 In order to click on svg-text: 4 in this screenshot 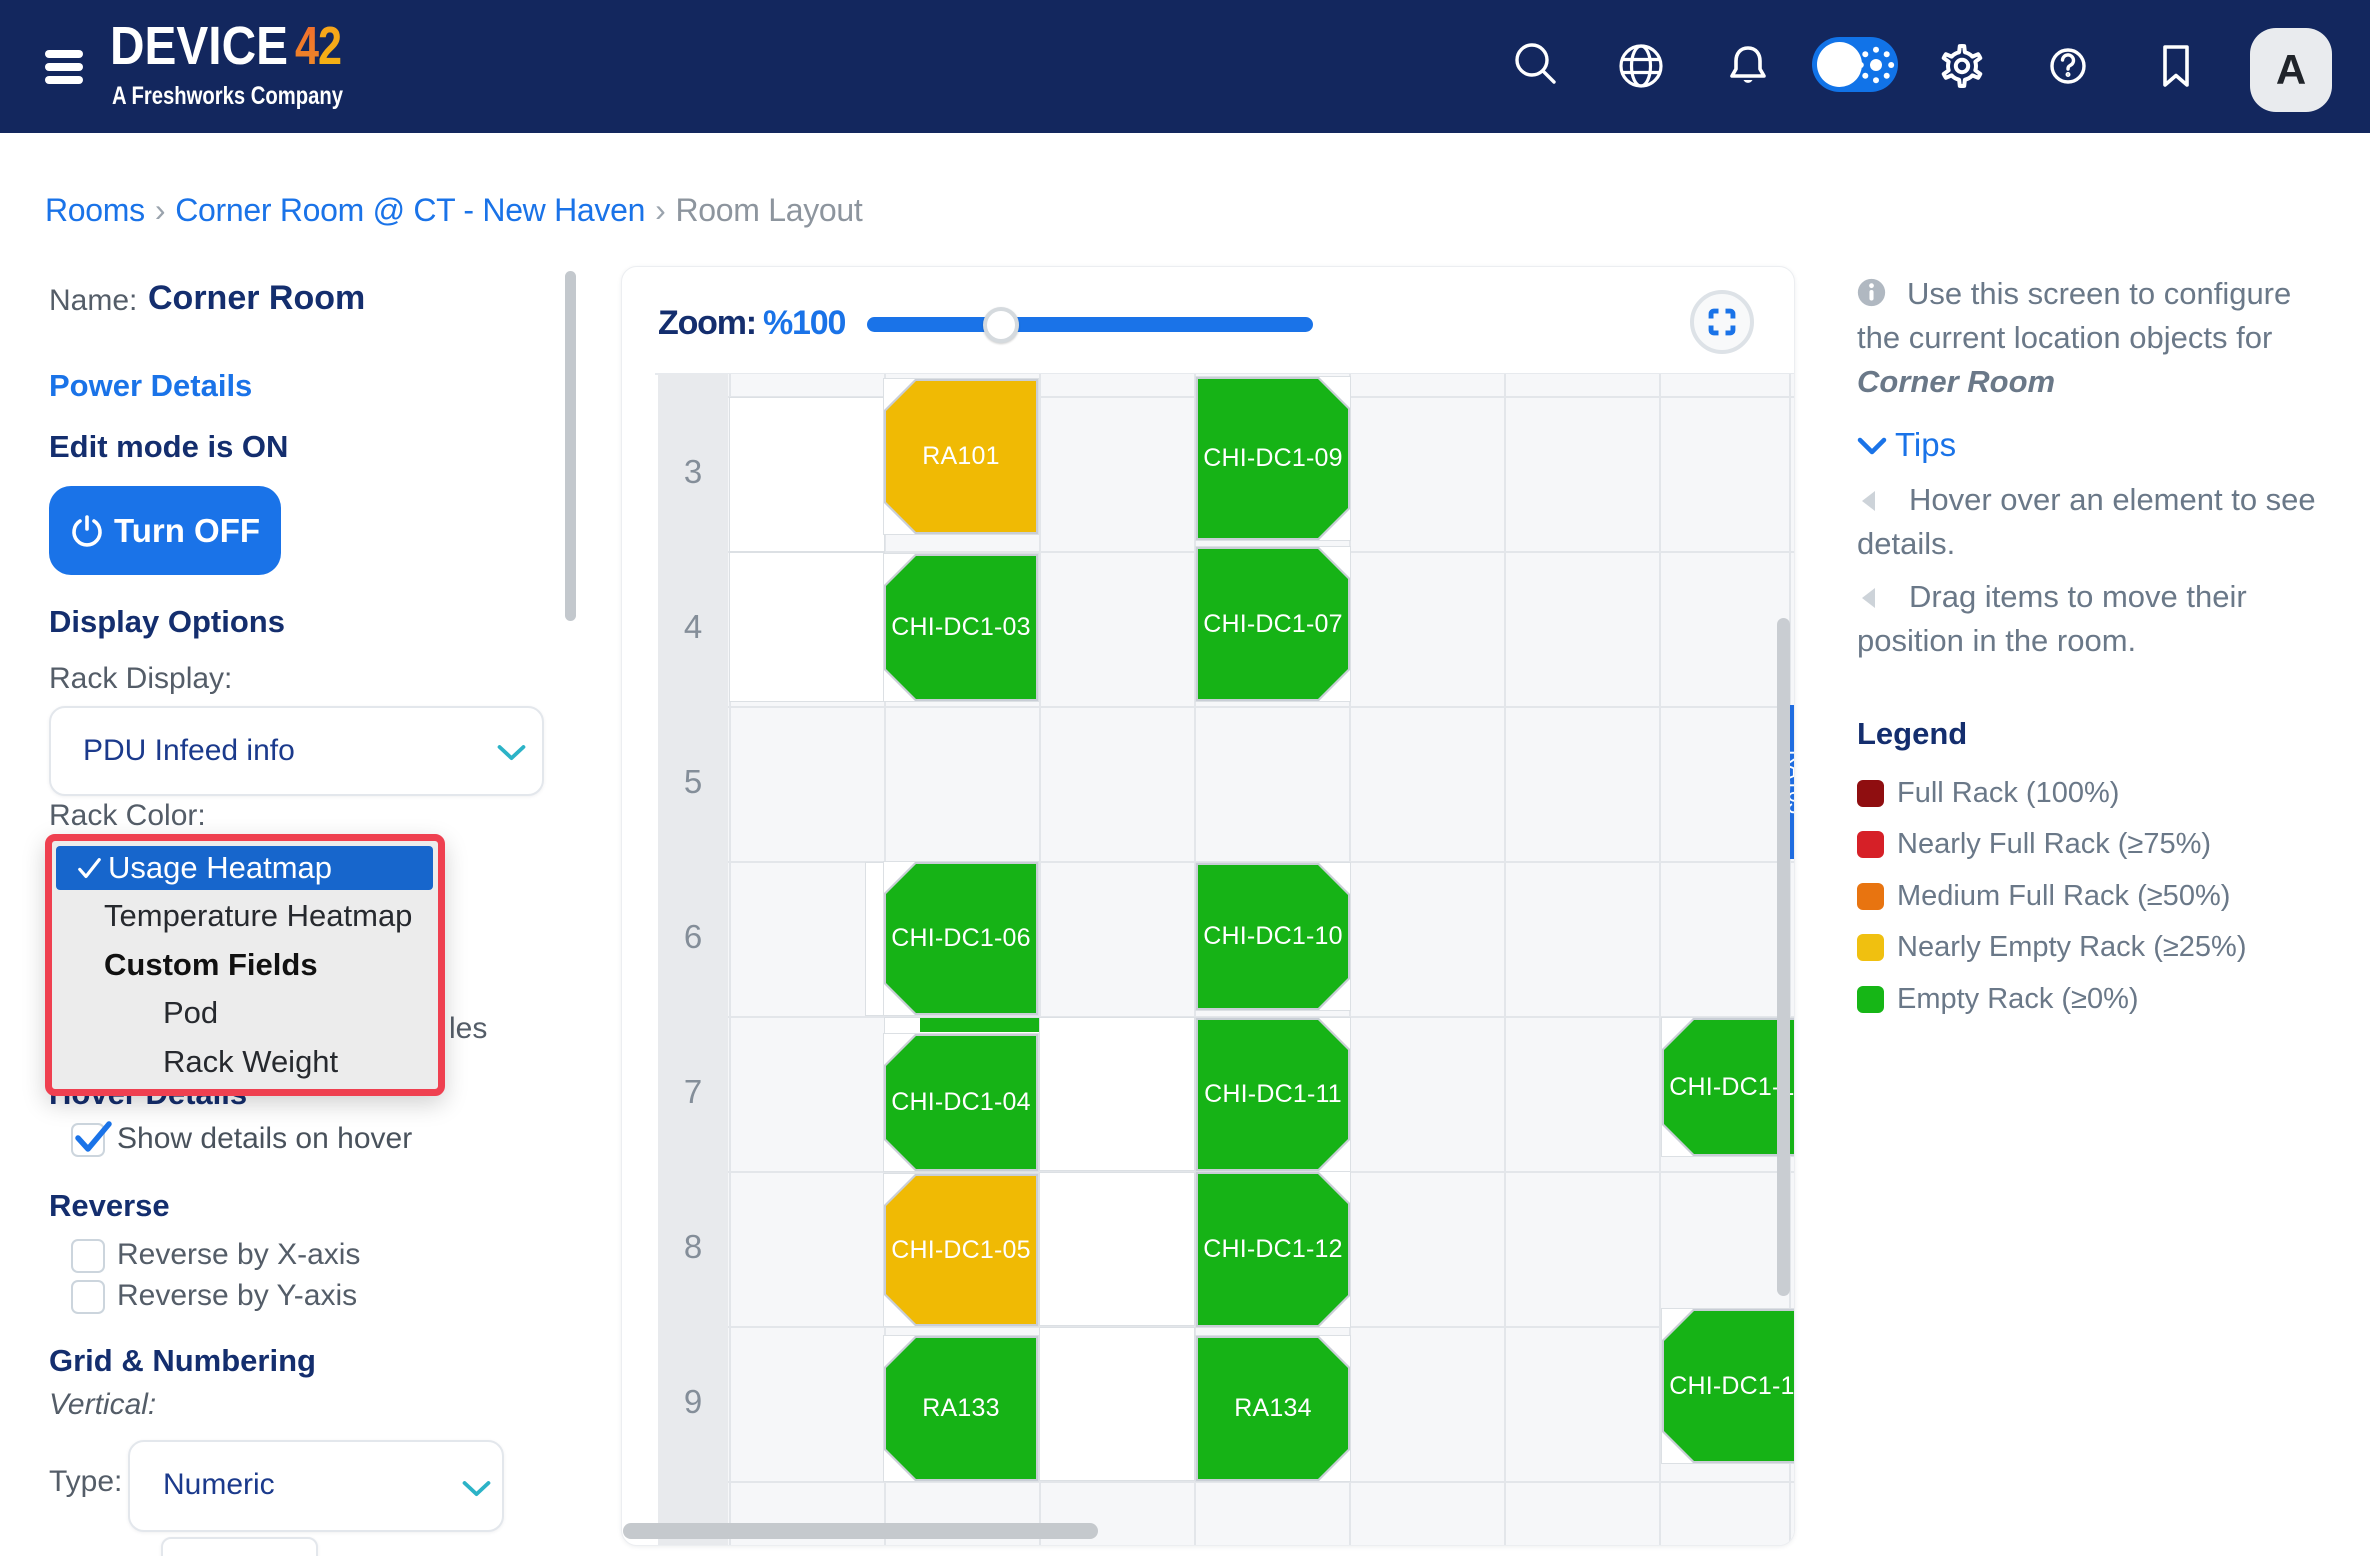, I will do `click(307, 46)`.